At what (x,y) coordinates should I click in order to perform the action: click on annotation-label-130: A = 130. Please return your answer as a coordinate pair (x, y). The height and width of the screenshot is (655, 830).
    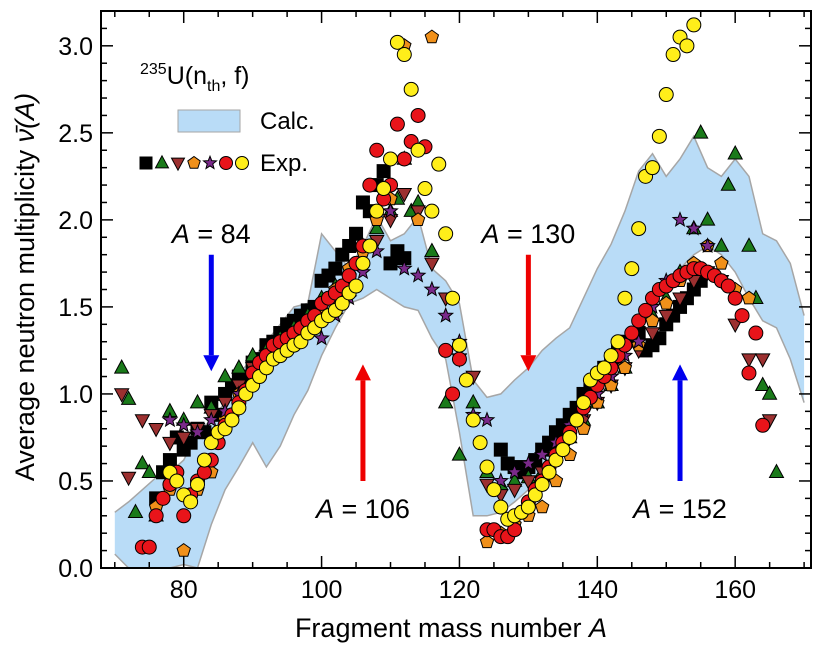
    Looking at the image, I should click on (527, 234).